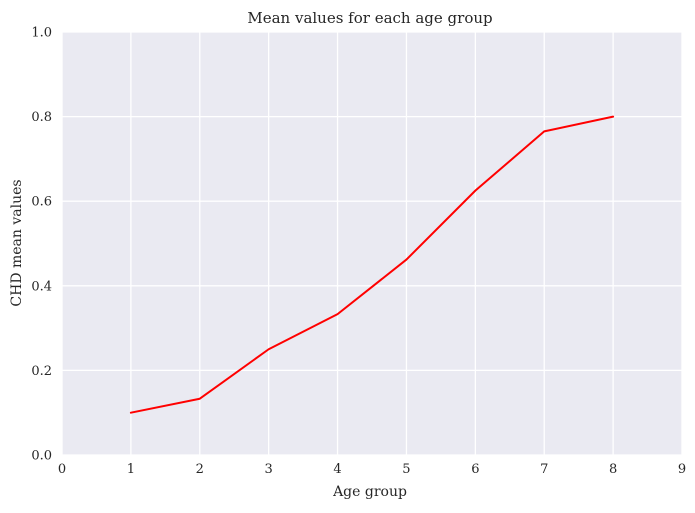 This screenshot has height=513, width=695. I want to click on x-tick-label: 4, so click(337, 469).